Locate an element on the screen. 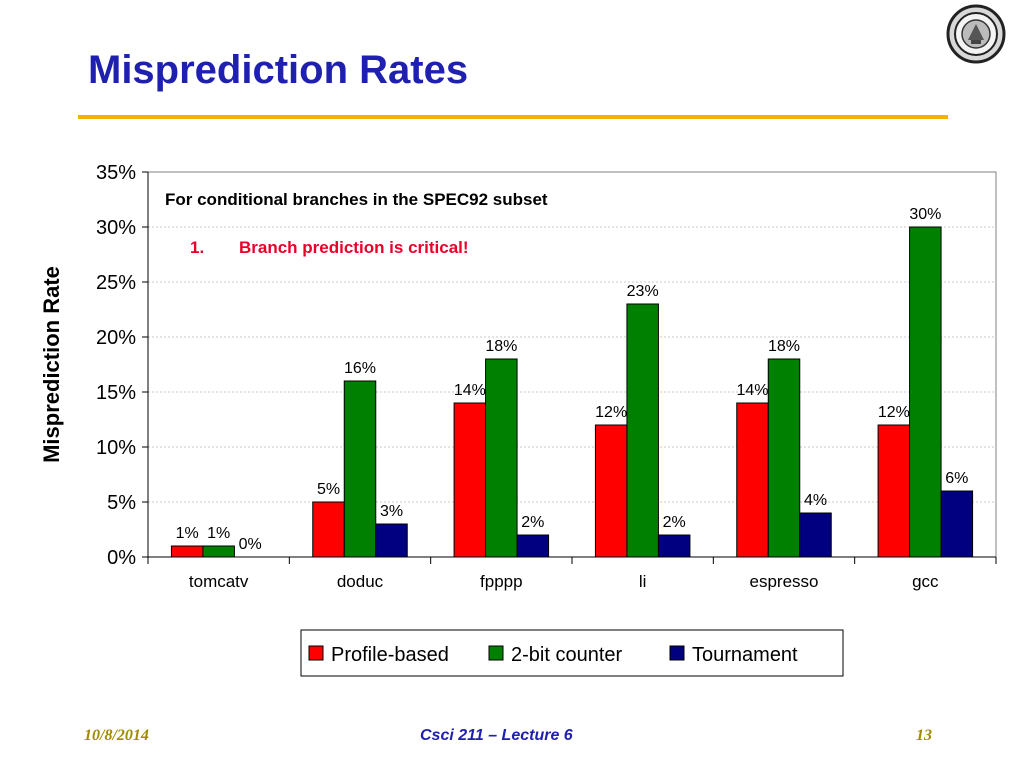 The width and height of the screenshot is (1024, 768). data-label: 6% is located at coordinates (956, 478).